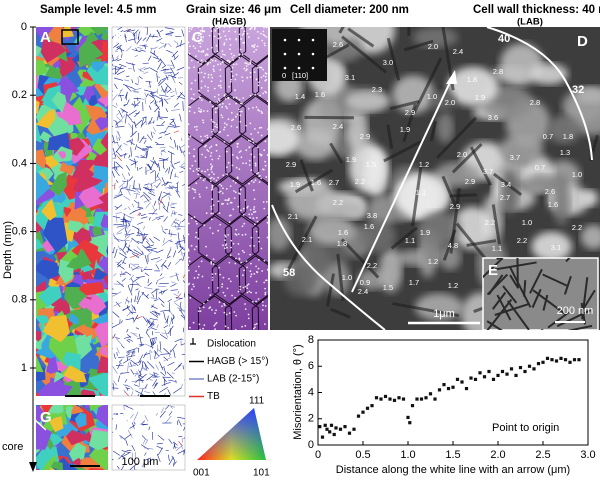 The image size is (600, 492). What do you see at coordinates (349, 10) in the screenshot?
I see `header-text: Cell diameter: 200 nm` at bounding box center [349, 10].